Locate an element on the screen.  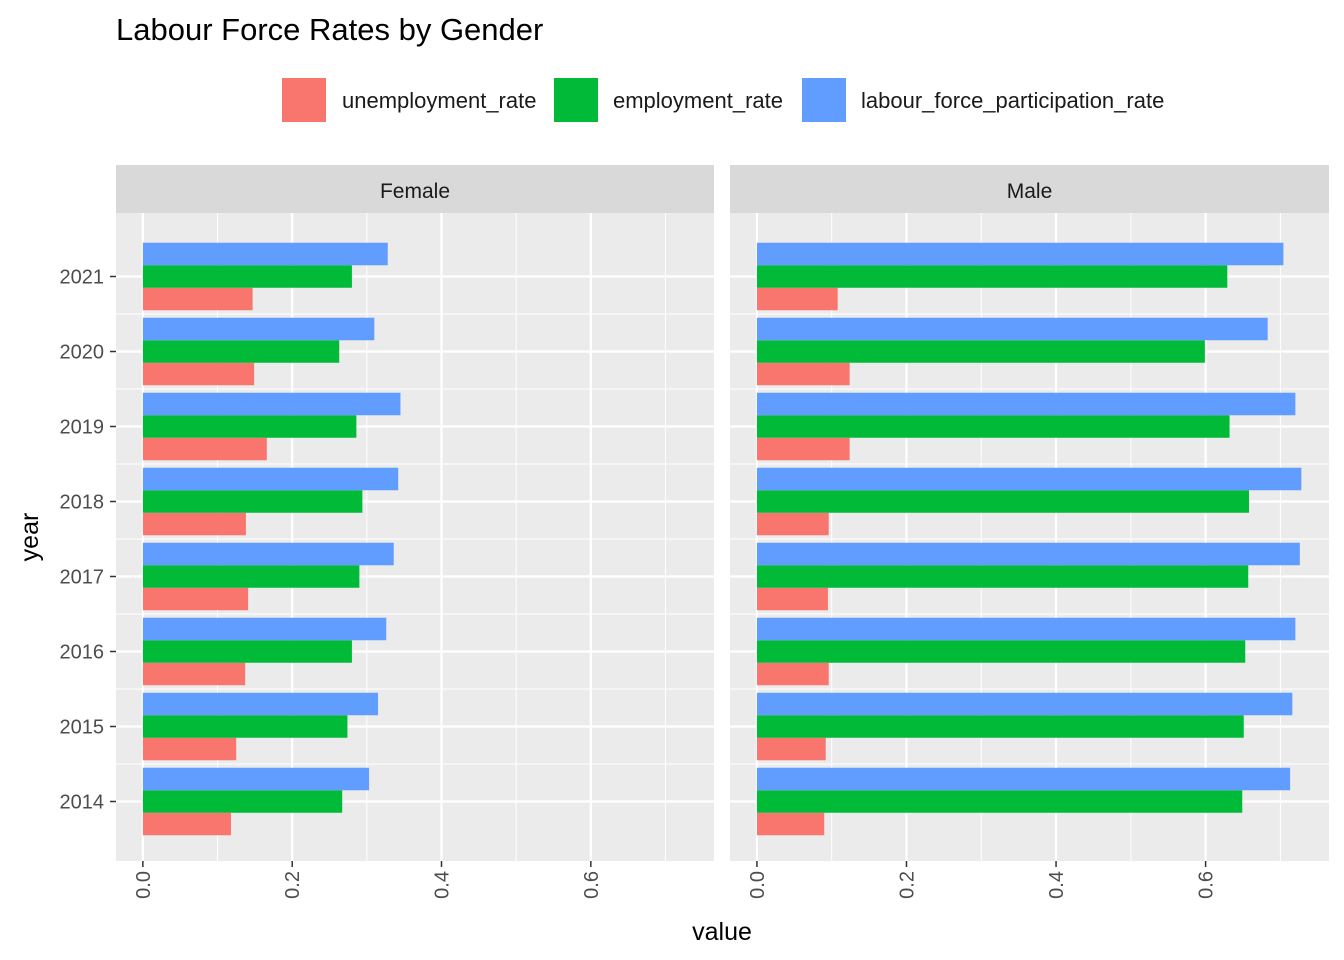
y-tick-label-2017: 2017 is located at coordinates (82, 578).